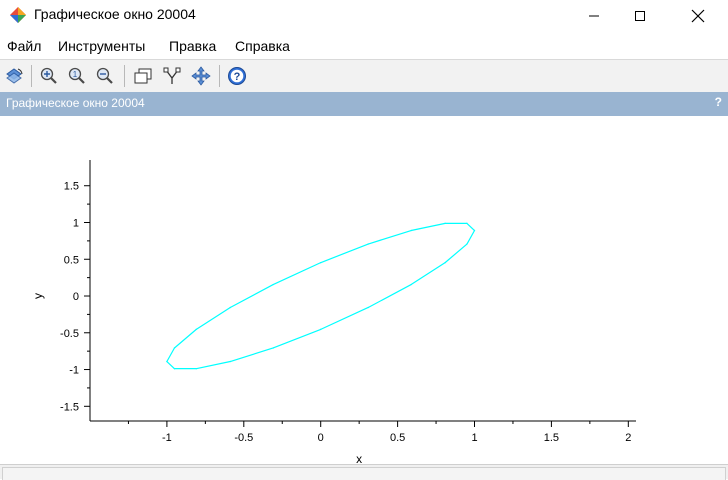 The image size is (728, 480). I want to click on panel-help-button: ?, so click(718, 102).